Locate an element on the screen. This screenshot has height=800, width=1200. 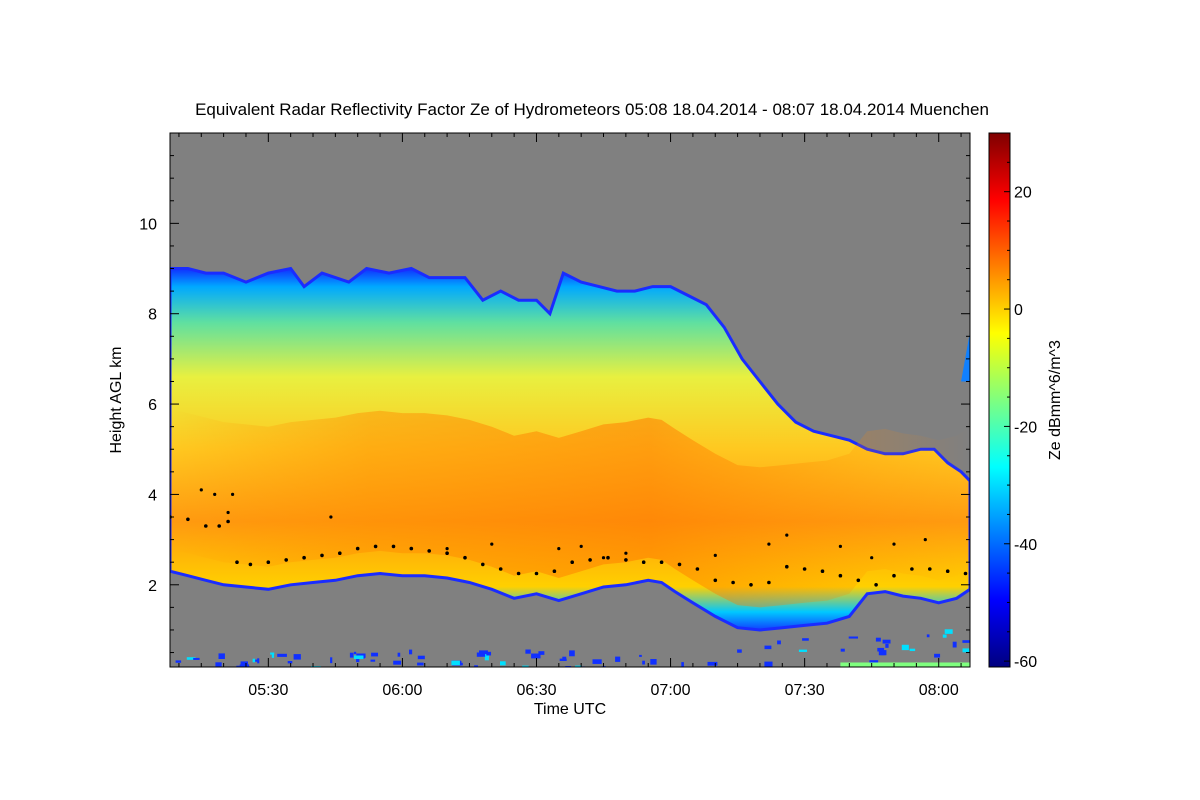
x-tick-label: 06:00 is located at coordinates (402, 690).